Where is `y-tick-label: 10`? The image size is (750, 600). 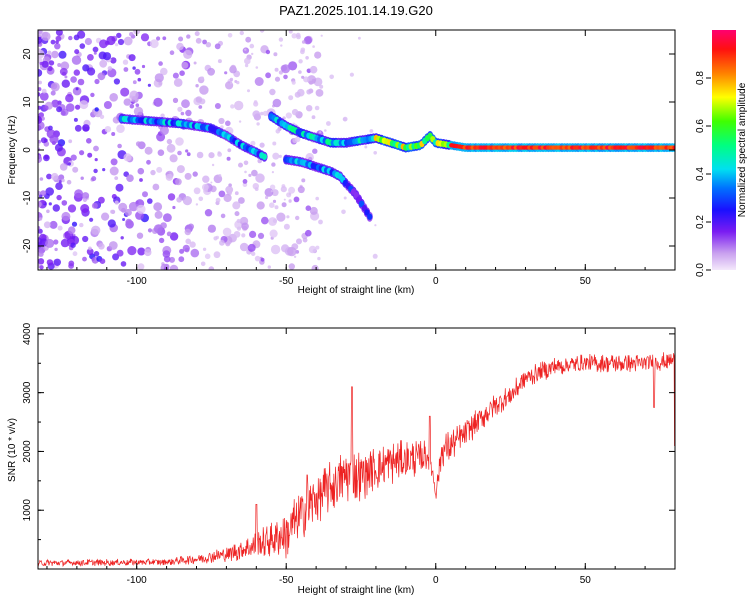 y-tick-label: 10 is located at coordinates (27, 102).